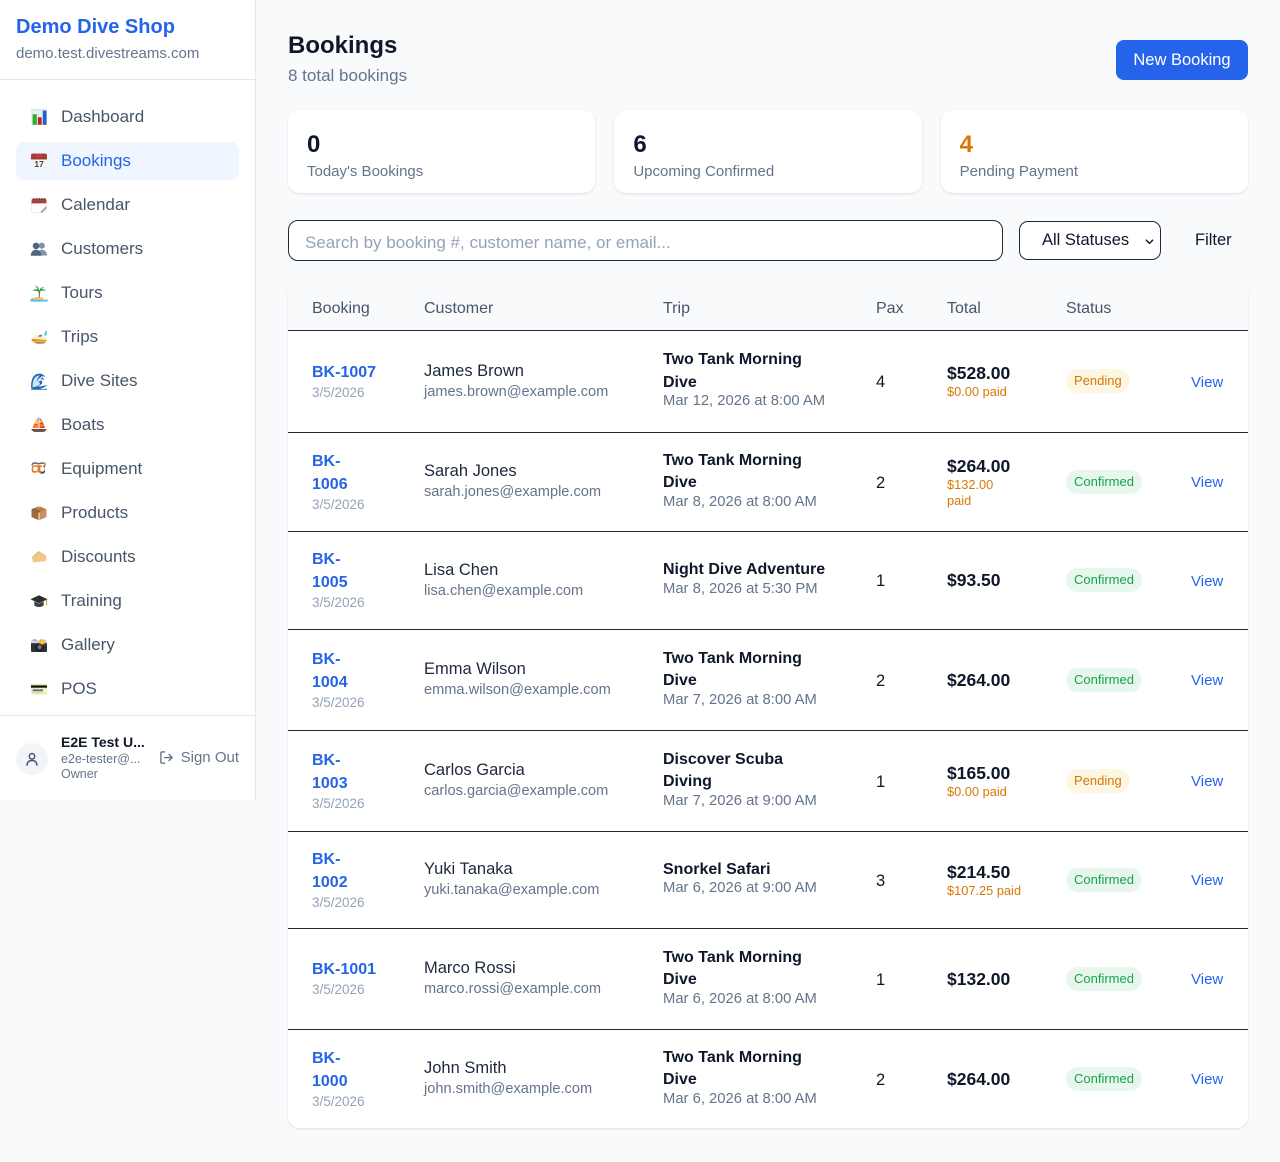  Describe the element at coordinates (39, 164) in the screenshot. I see `svg-text: 17` at that location.